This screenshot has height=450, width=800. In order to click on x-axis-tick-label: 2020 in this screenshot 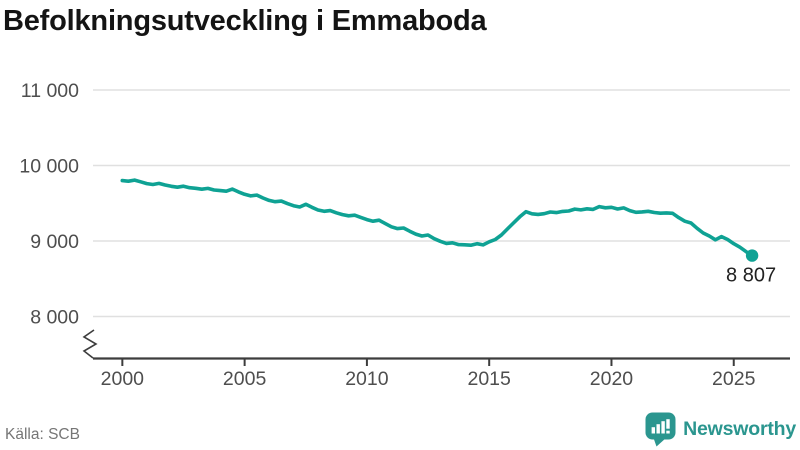, I will do `click(612, 379)`.